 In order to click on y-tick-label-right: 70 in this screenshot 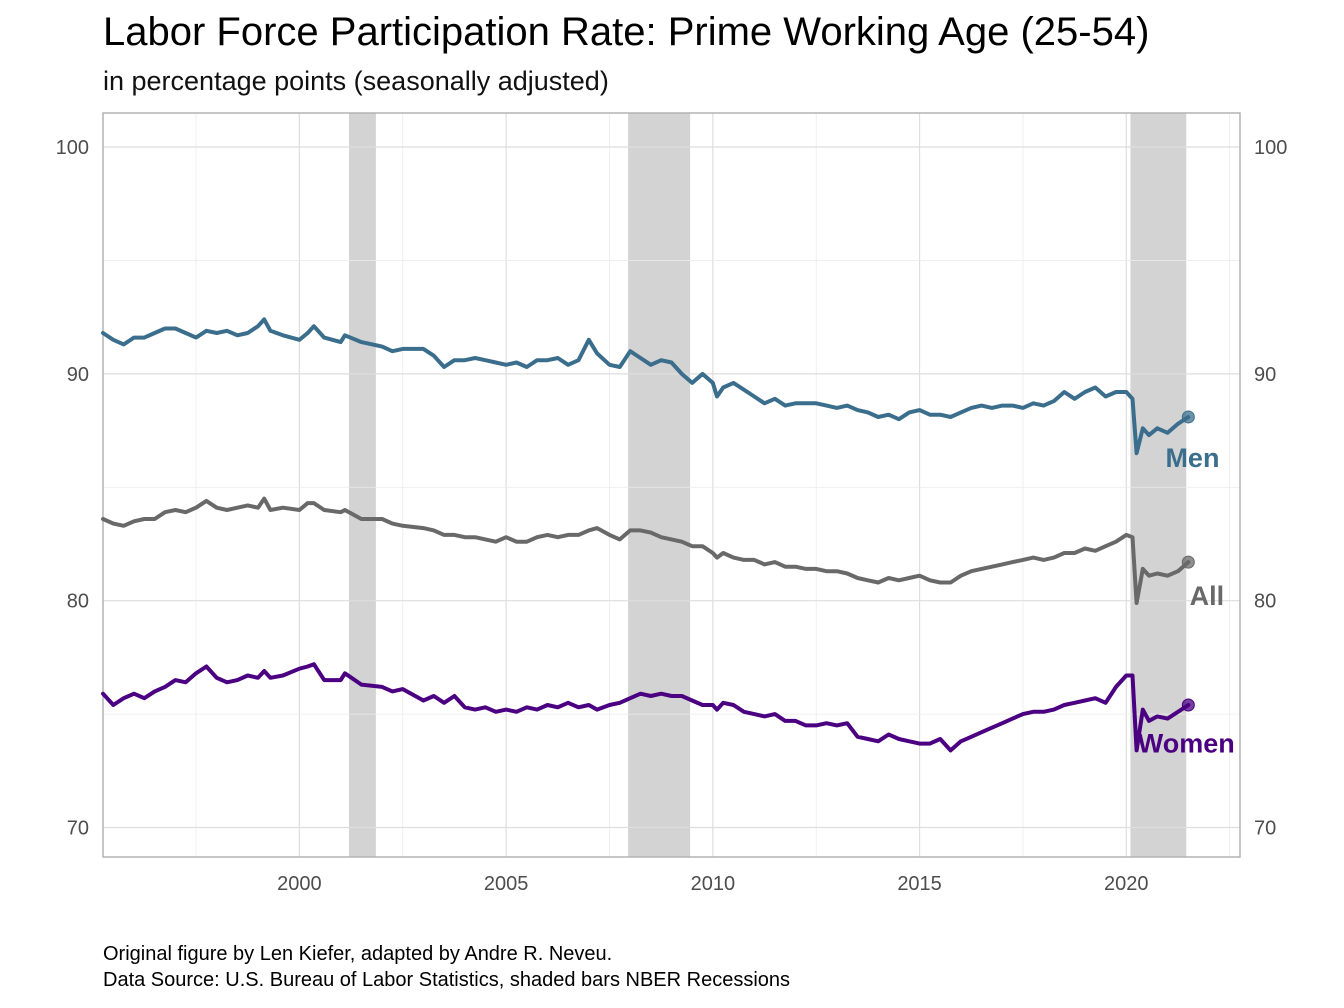, I will do `click(1265, 829)`.